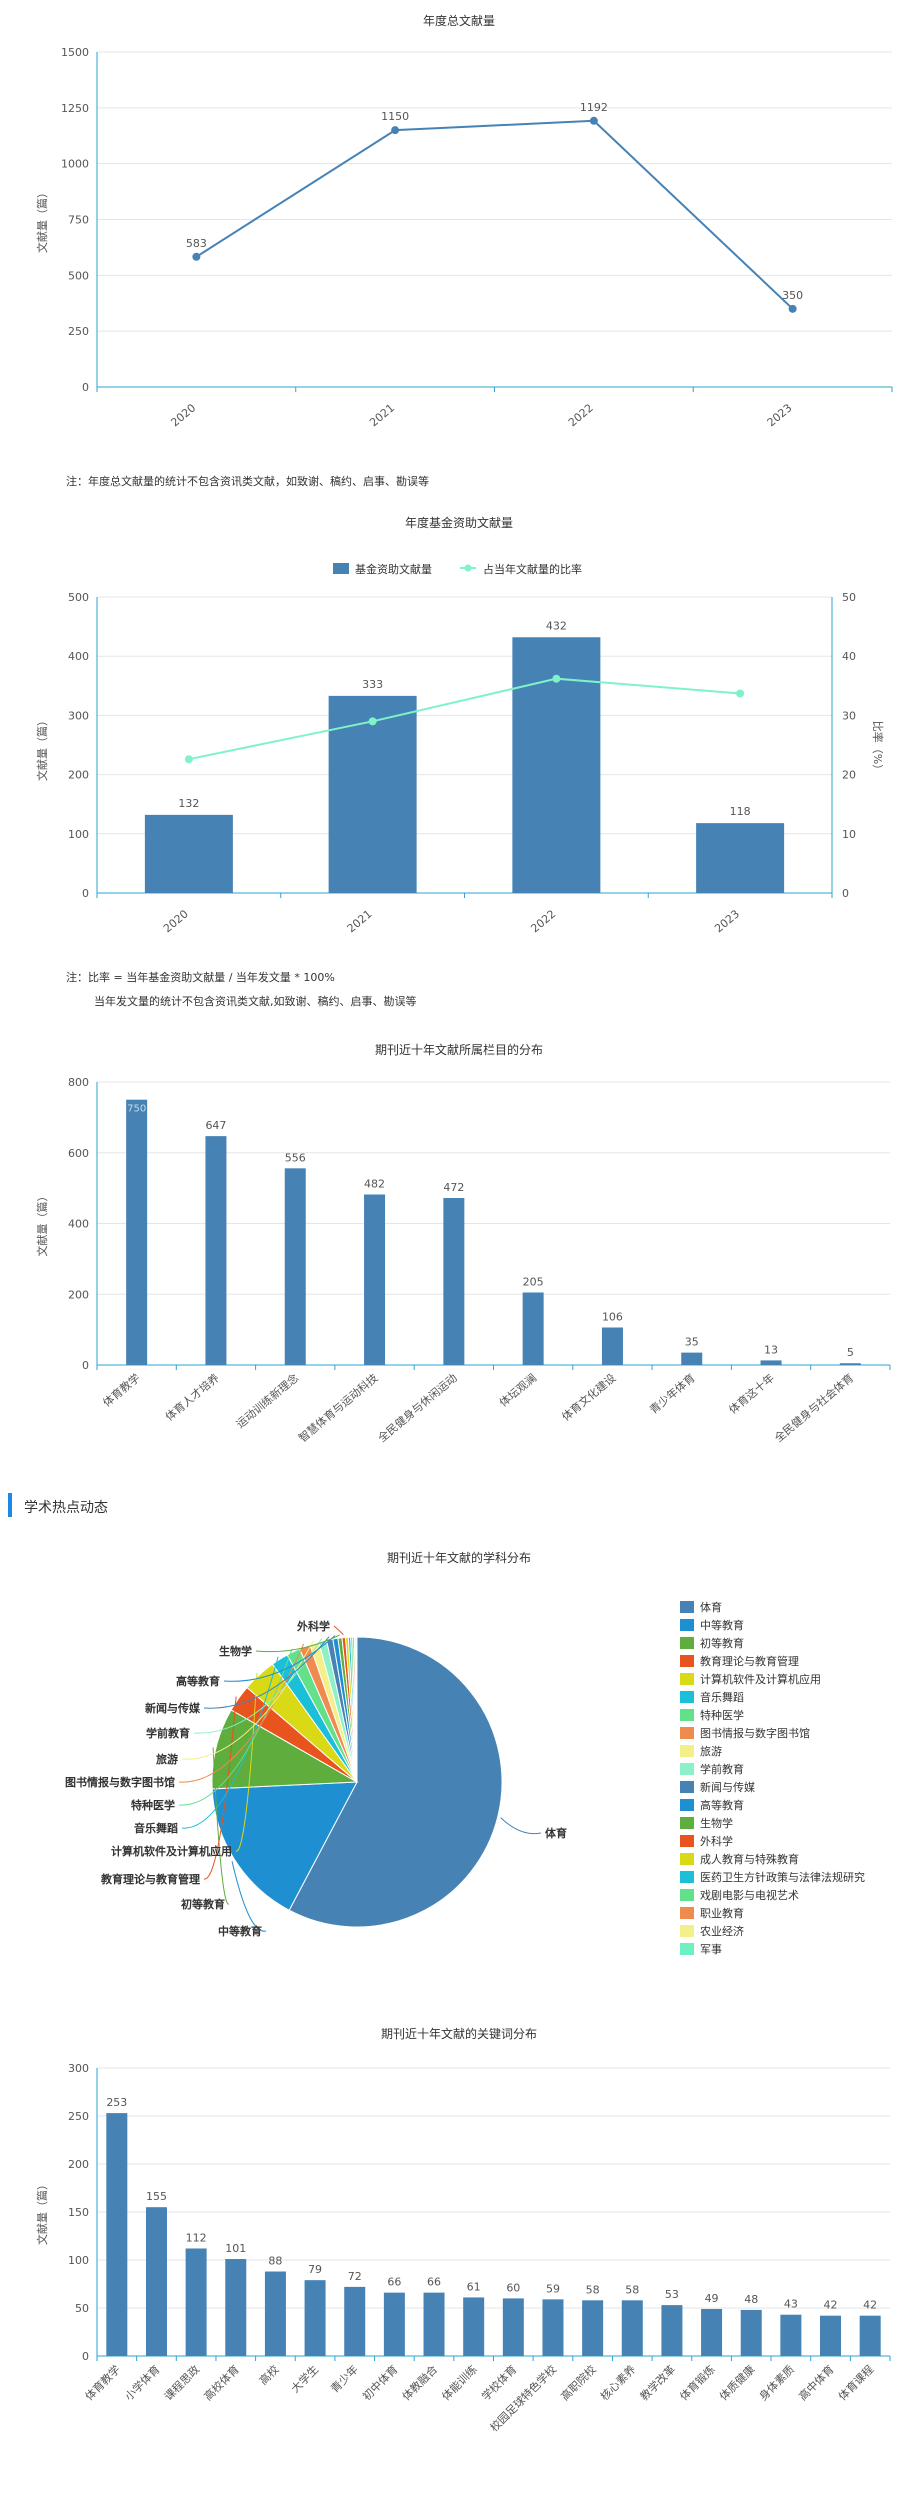 Image resolution: width=912 pixels, height=2515 pixels. Describe the element at coordinates (494, 214) in the screenshot. I see `annual-total-series-line` at that location.